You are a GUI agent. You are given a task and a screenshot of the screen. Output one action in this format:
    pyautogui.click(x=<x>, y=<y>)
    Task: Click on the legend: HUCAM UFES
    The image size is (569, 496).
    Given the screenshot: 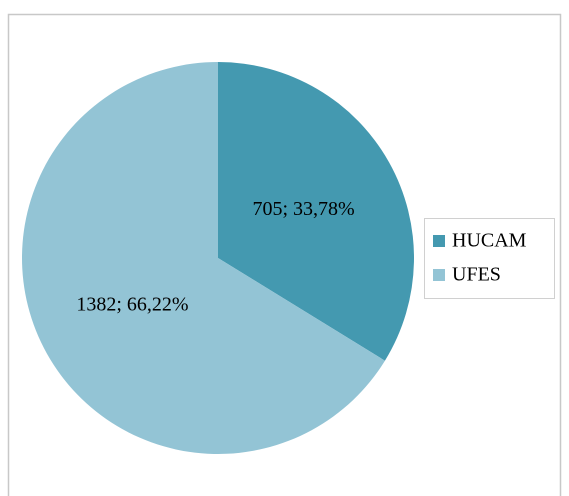 What is the action you would take?
    pyautogui.click(x=480, y=258)
    